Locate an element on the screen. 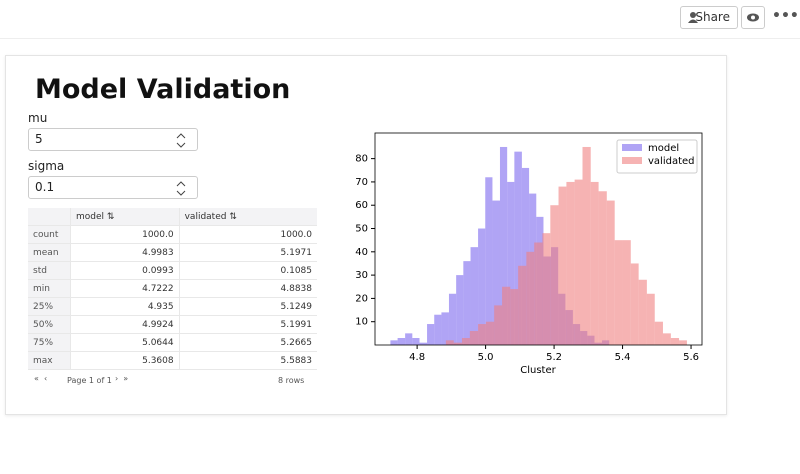  table-row: std 0.0993 0.1085 is located at coordinates (172, 270).